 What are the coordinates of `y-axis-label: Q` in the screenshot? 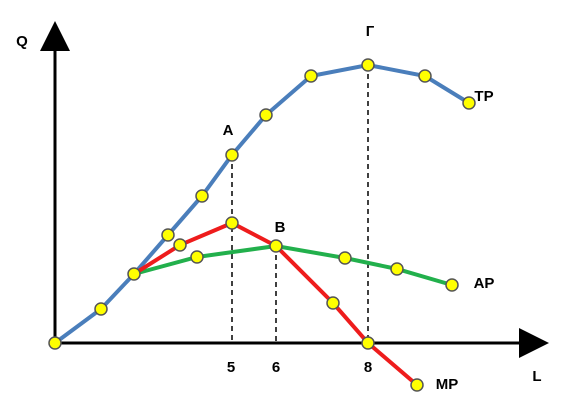 It's located at (22, 41).